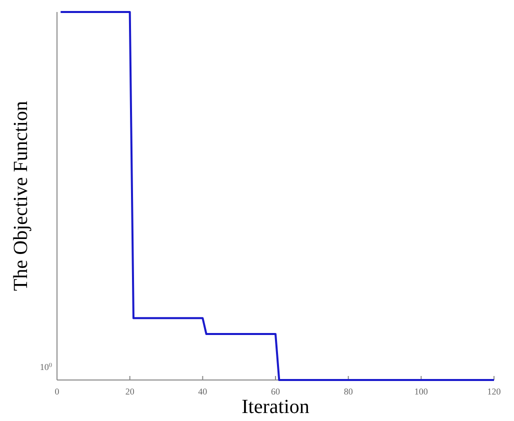 The width and height of the screenshot is (514, 421). Describe the element at coordinates (203, 391) in the screenshot. I see `x-tick-label: 40` at that location.